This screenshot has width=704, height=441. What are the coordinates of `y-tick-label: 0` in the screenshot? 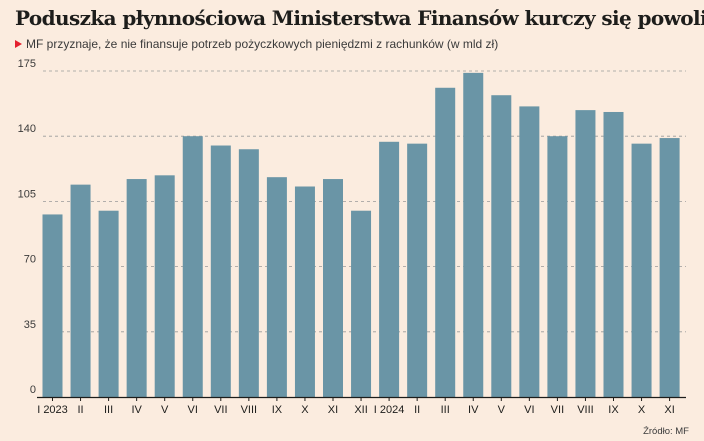 It's located at (33, 390).